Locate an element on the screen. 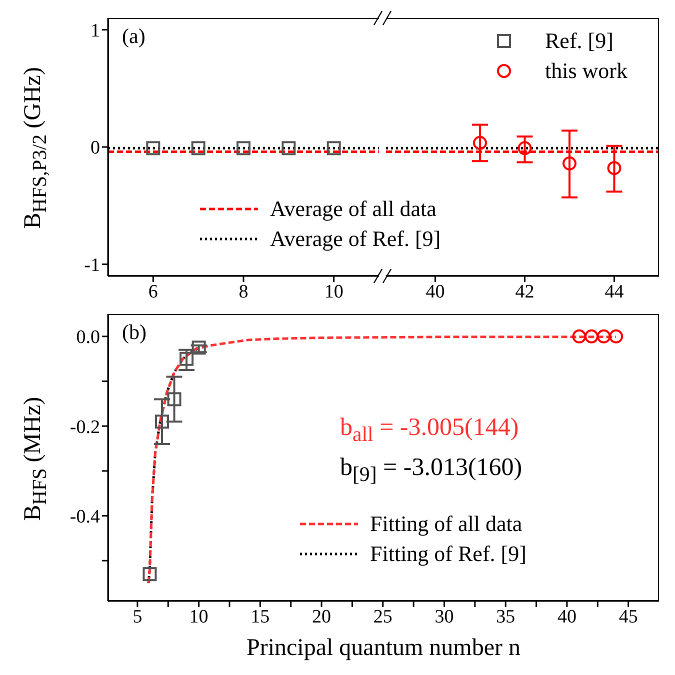 The height and width of the screenshot is (675, 675). legend-label: Fitting of all data is located at coordinates (446, 524).